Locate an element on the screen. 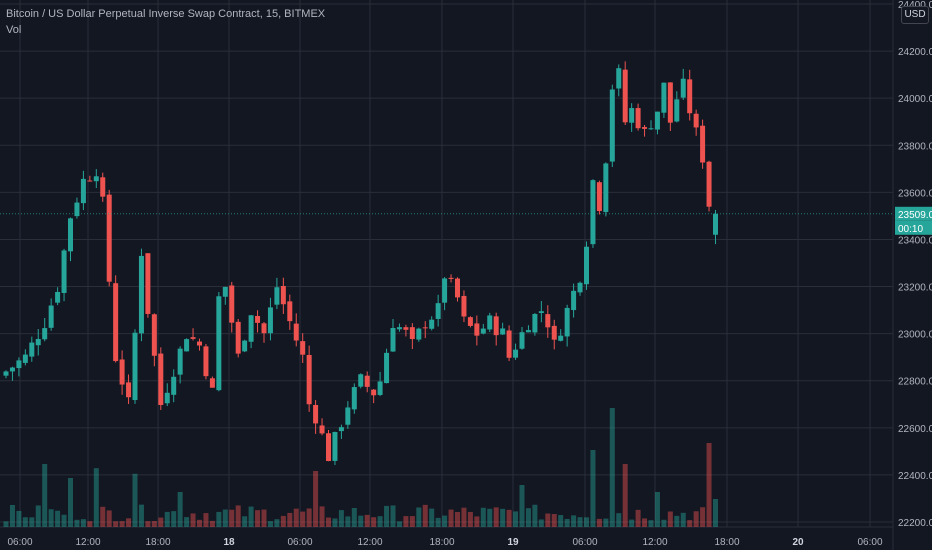  price-tick-label: 23800.0 is located at coordinates (915, 146).